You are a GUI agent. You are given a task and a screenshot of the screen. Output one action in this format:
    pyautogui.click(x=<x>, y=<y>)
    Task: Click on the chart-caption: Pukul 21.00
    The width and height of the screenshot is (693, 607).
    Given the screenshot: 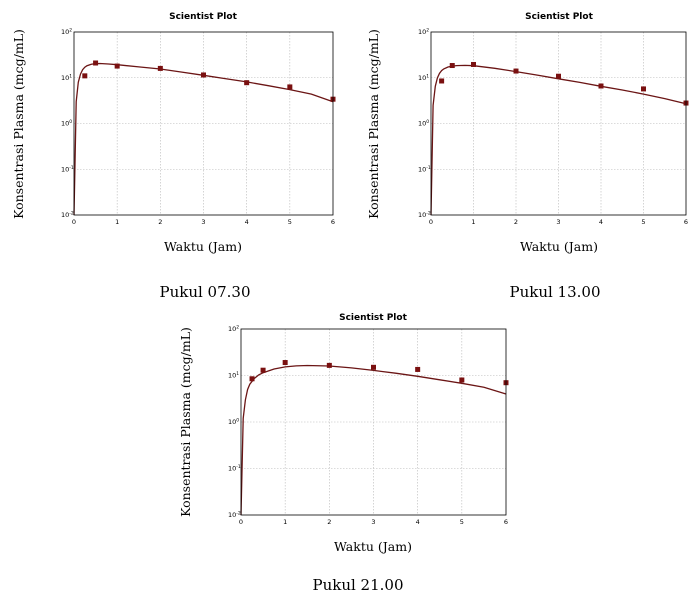 What is the action you would take?
    pyautogui.click(x=357, y=585)
    